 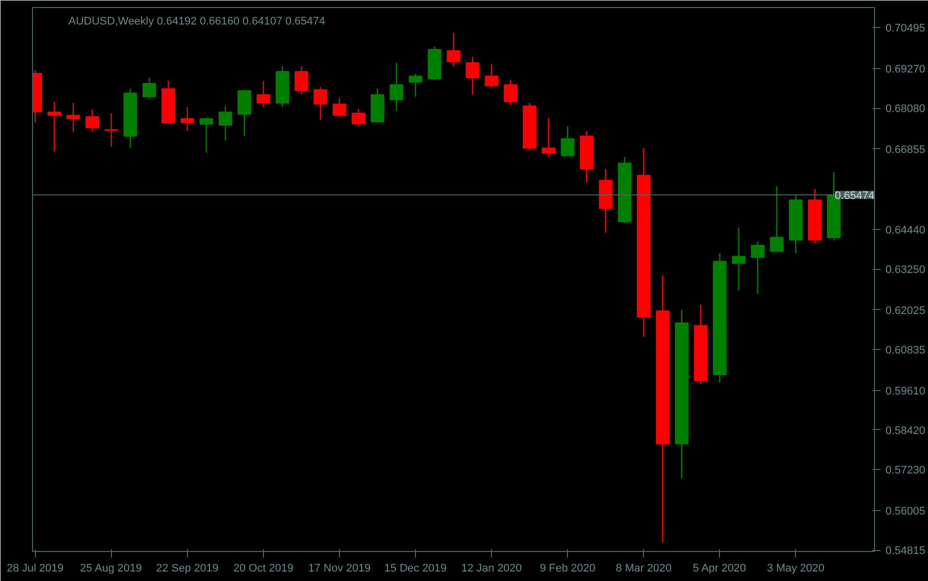 What do you see at coordinates (415, 568) in the screenshot?
I see `x-tick-label: 15 Dec 2019` at bounding box center [415, 568].